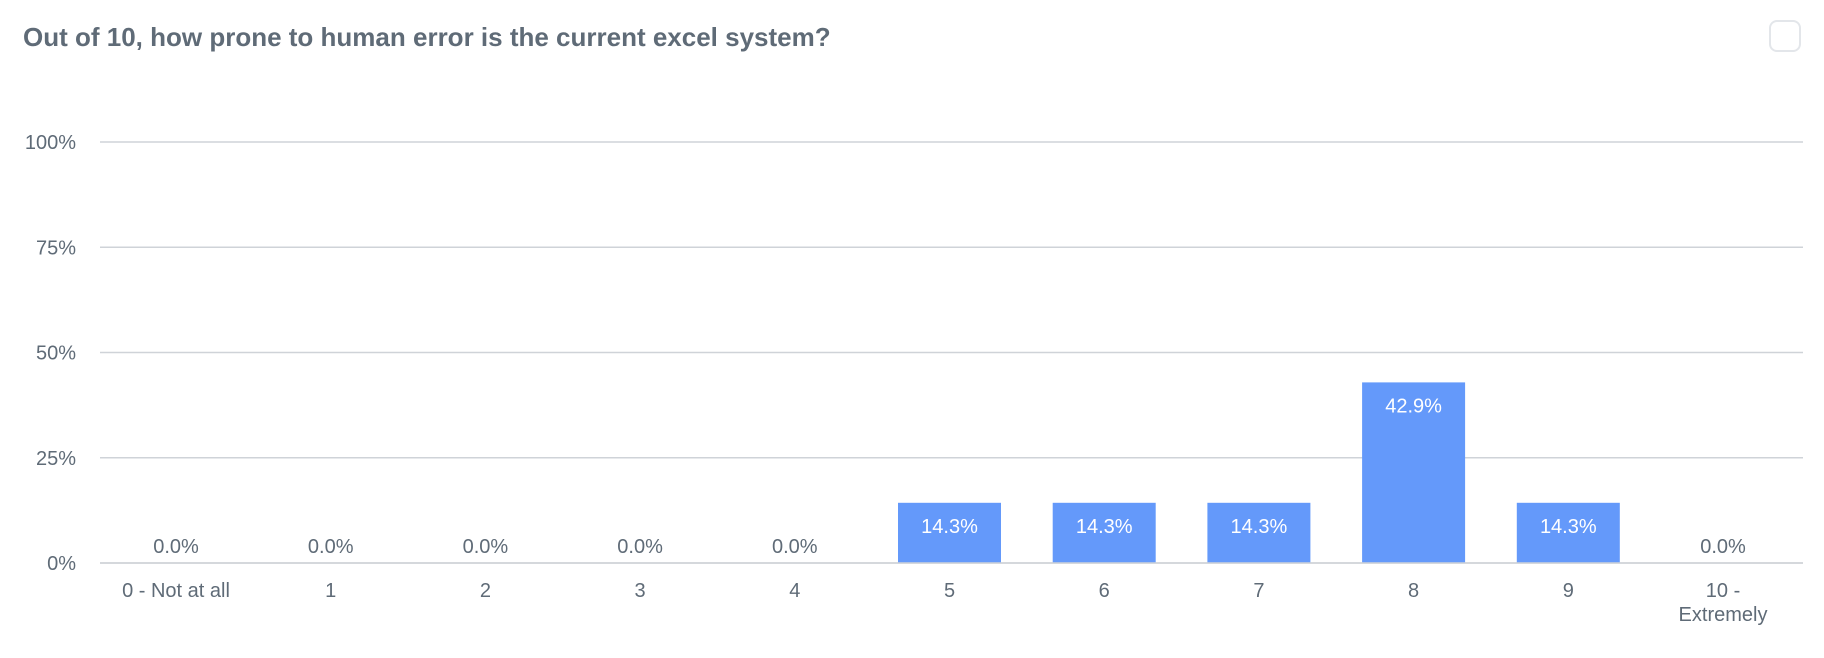 The height and width of the screenshot is (658, 1824). I want to click on x-tick-label: 6, so click(1104, 591).